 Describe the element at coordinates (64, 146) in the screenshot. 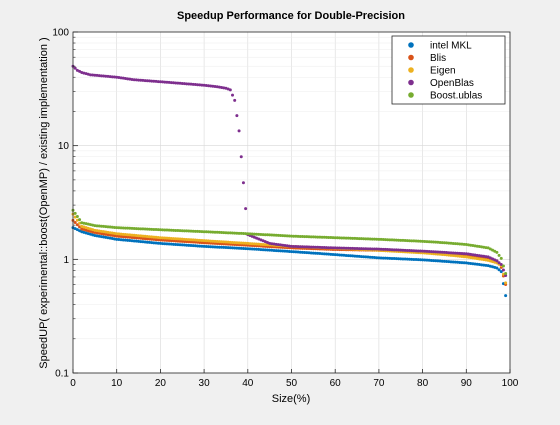

I see `y-tick-label: 10` at that location.